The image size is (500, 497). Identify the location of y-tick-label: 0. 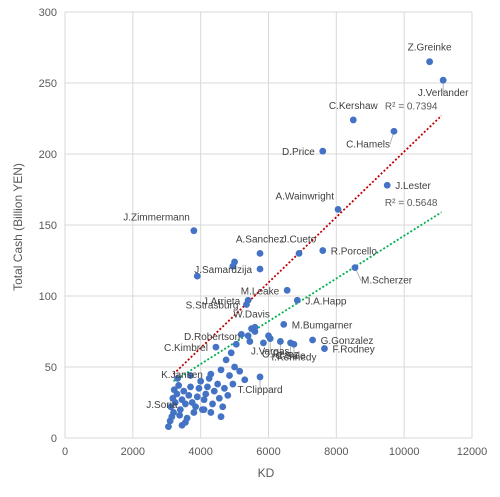
(54, 439).